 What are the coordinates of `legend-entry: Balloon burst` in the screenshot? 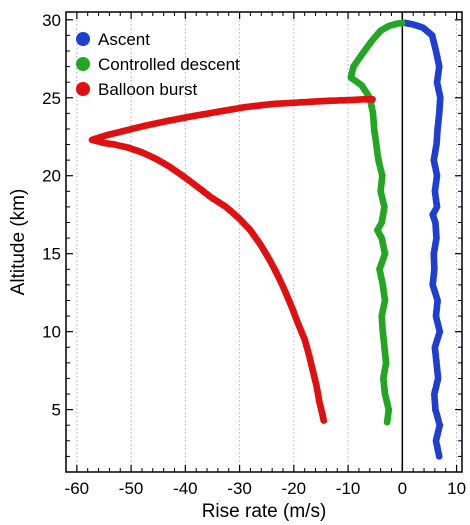 It's located at (148, 89).